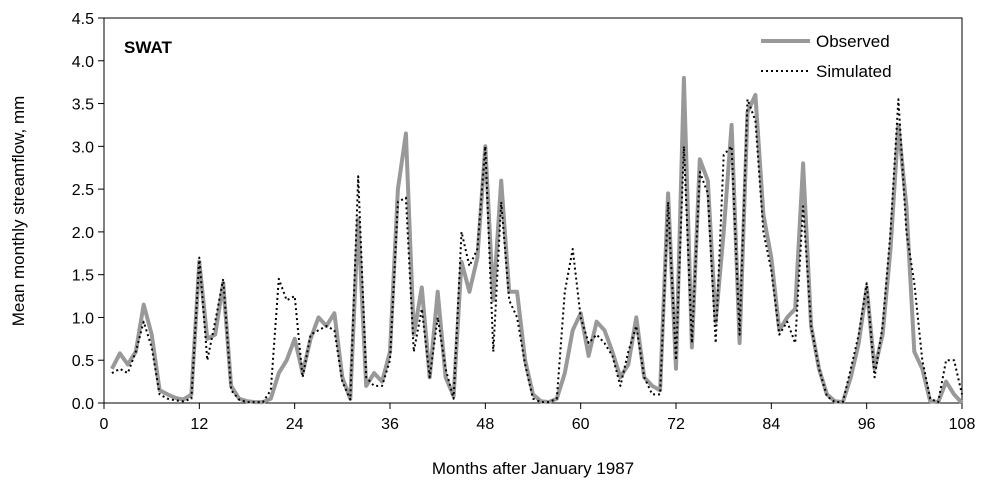  Describe the element at coordinates (962, 424) in the screenshot. I see `x-tick-label: 108` at that location.